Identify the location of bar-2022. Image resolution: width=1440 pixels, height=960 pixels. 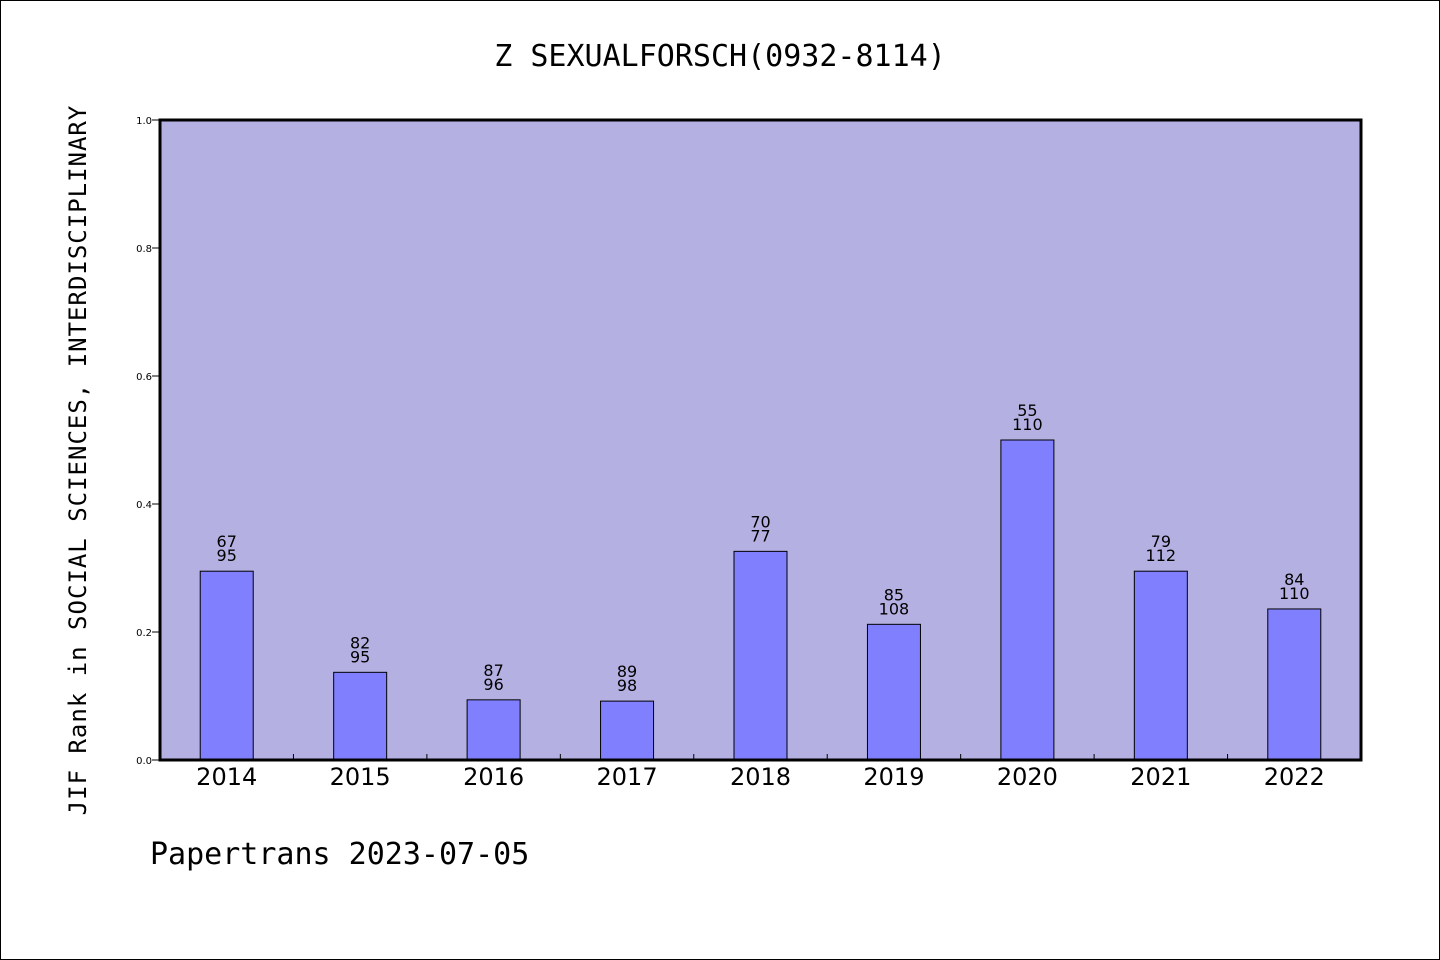
(1294, 684).